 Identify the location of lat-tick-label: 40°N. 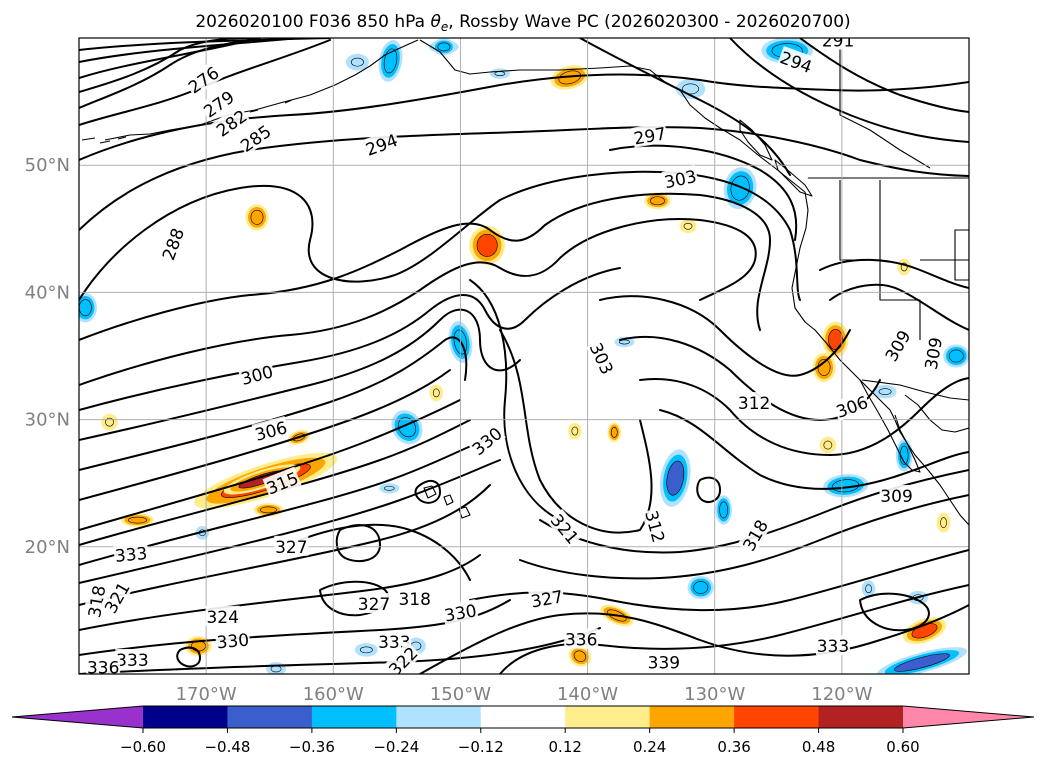
(47, 292).